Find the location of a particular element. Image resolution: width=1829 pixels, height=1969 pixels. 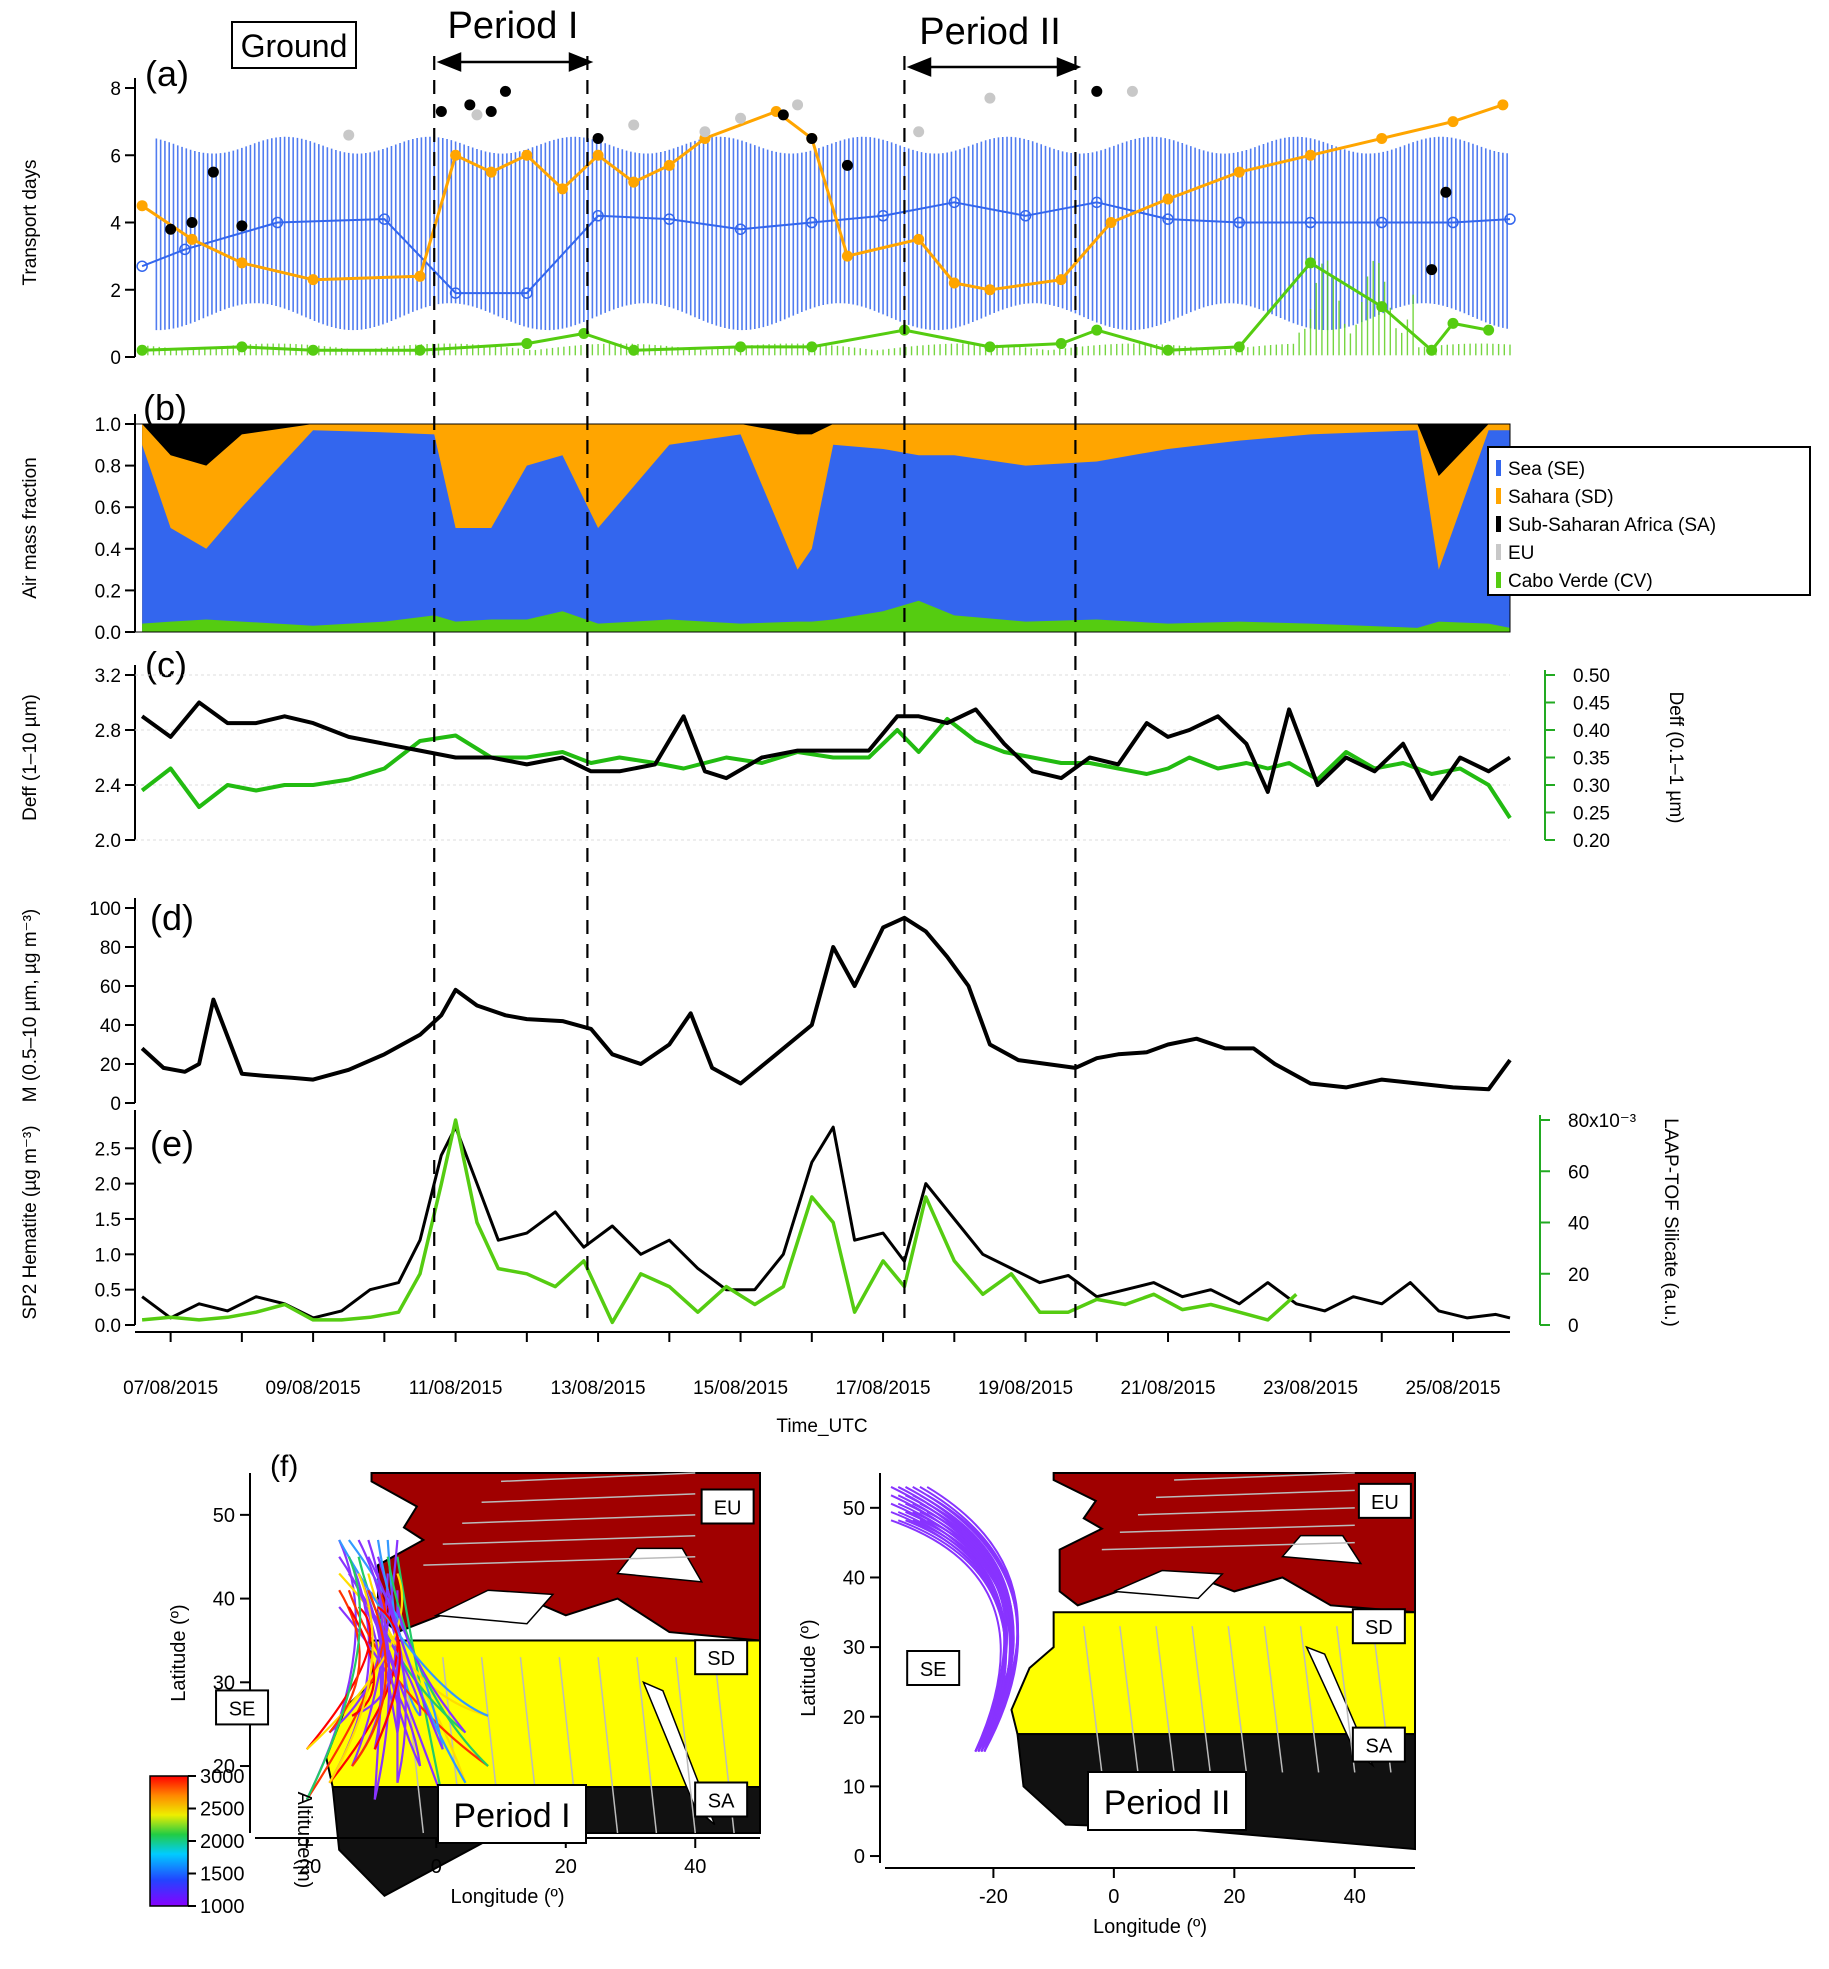

panel-label: (b) is located at coordinates (165, 407).